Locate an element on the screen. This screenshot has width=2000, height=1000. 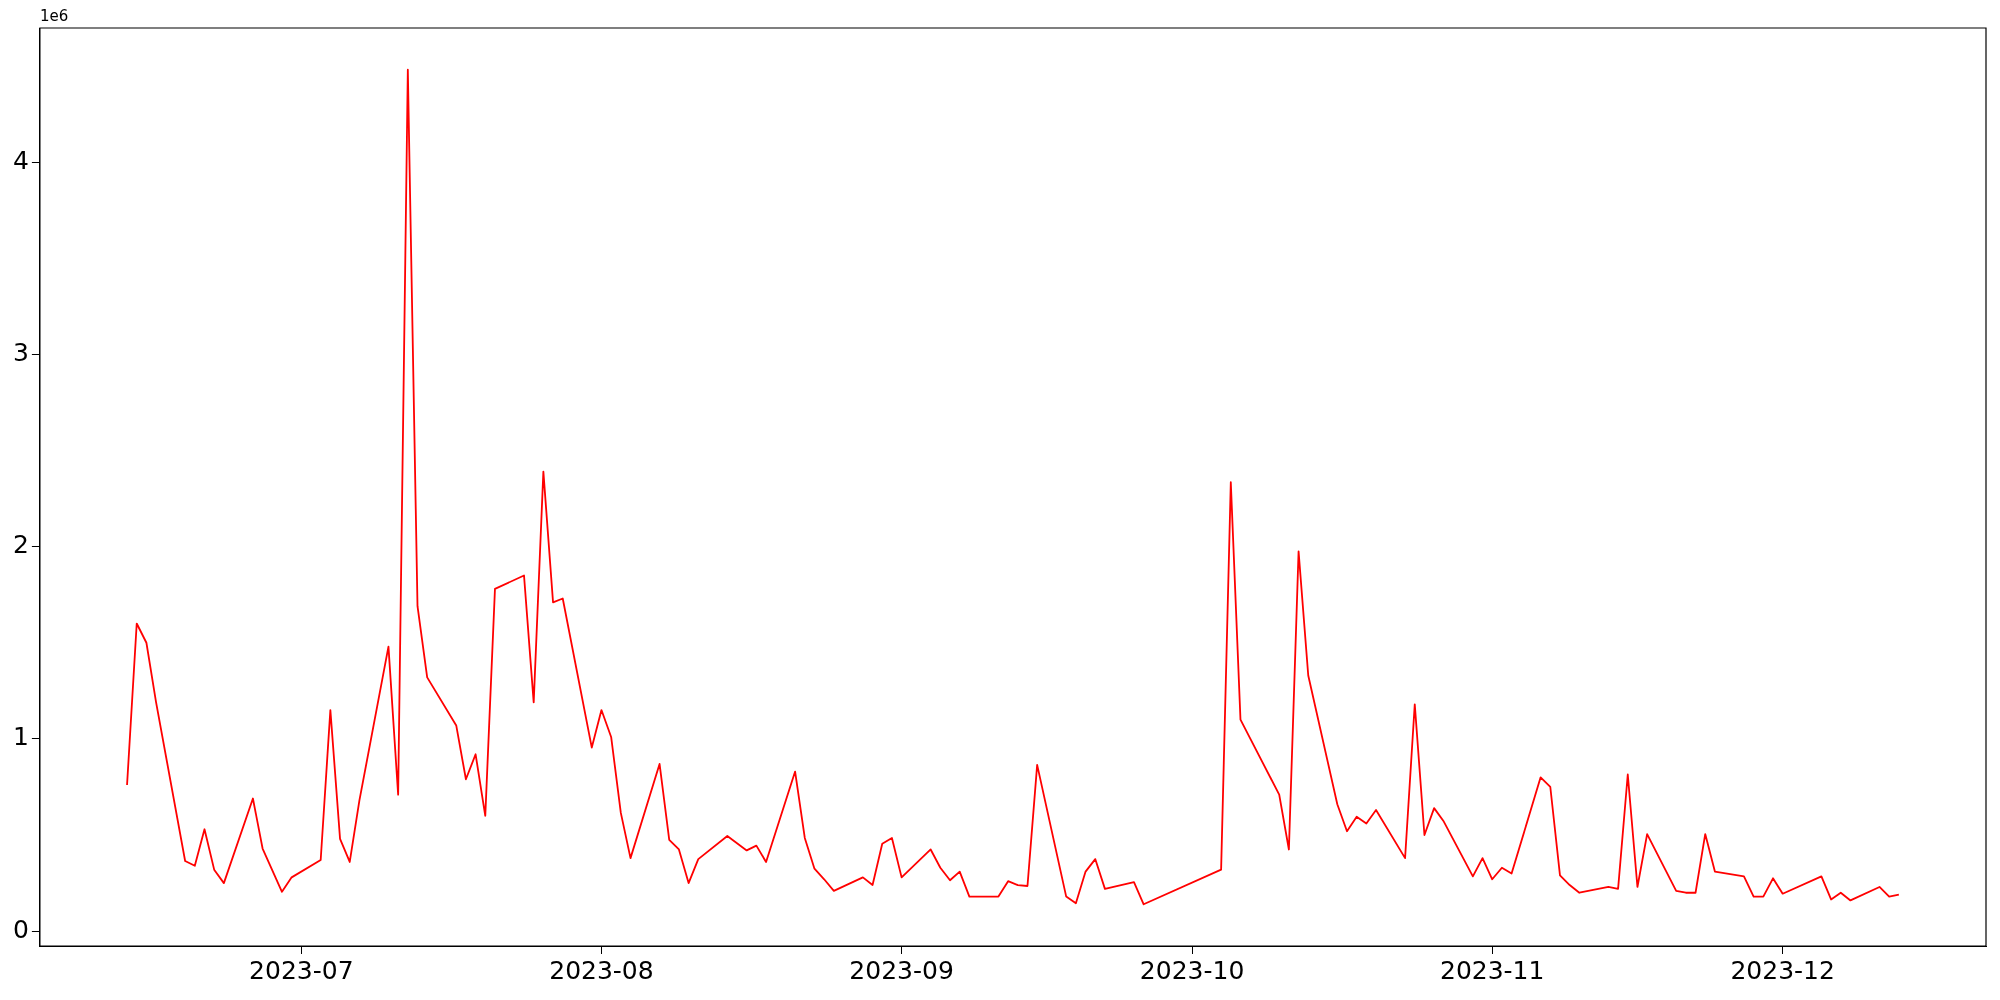
y-tick-label: 4 is located at coordinates (21, 160).